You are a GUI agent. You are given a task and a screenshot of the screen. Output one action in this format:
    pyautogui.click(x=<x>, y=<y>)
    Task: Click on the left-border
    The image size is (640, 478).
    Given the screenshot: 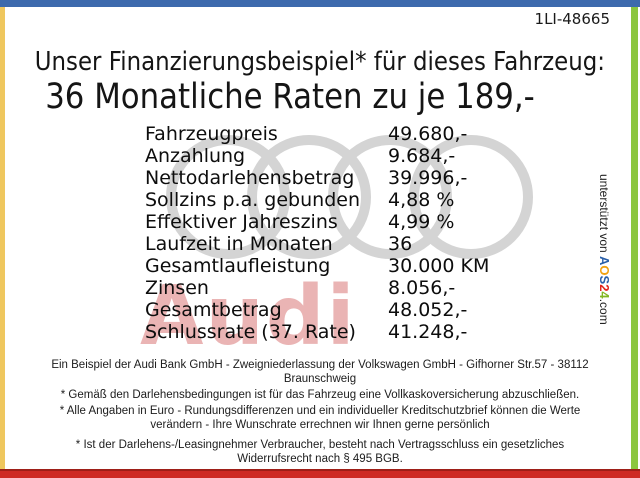 What is the action you would take?
    pyautogui.click(x=2, y=238)
    